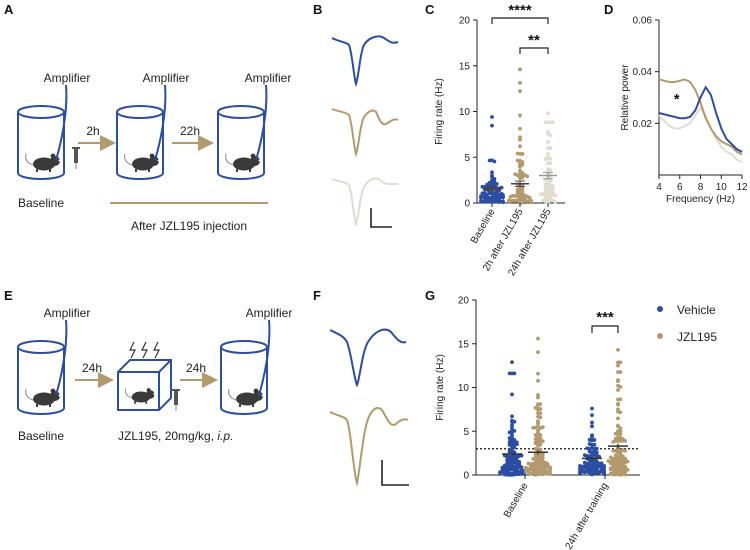 This screenshot has height=550, width=750. I want to click on y-tick-label: 0.02, so click(643, 124).